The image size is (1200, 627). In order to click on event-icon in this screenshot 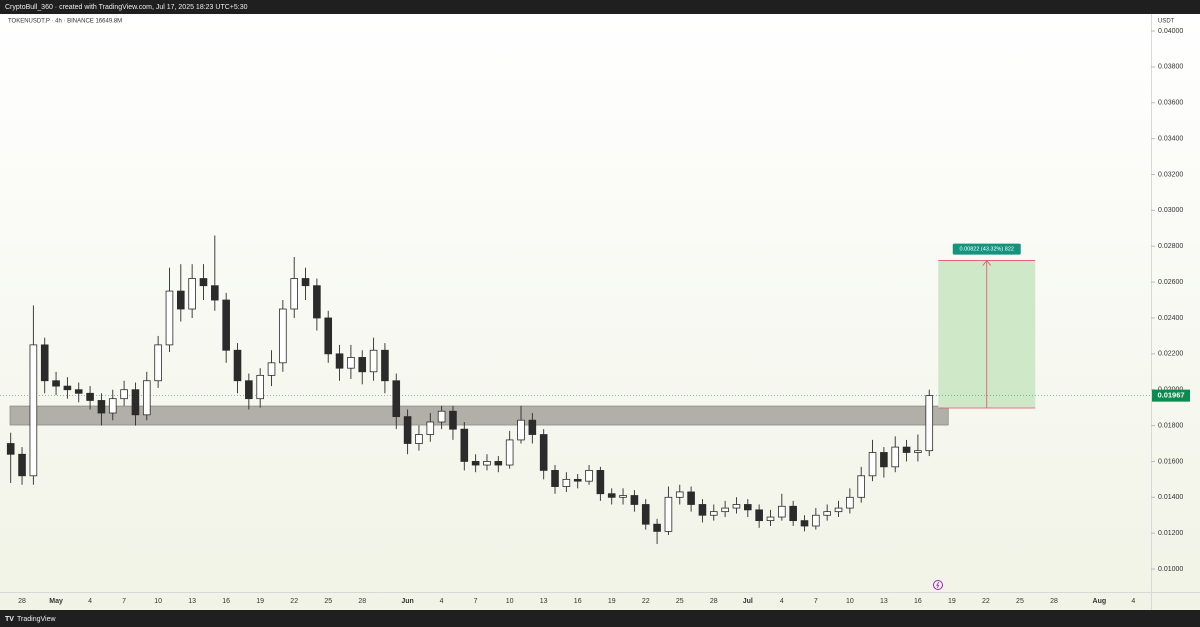, I will do `click(938, 585)`.